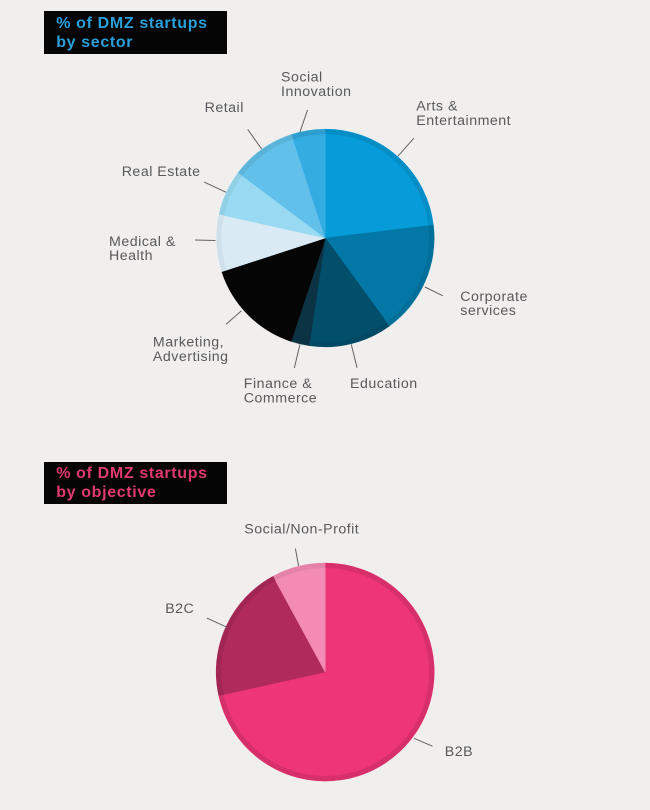 This screenshot has height=810, width=650. Describe the element at coordinates (161, 172) in the screenshot. I see `svg-text: Real Estate` at that location.